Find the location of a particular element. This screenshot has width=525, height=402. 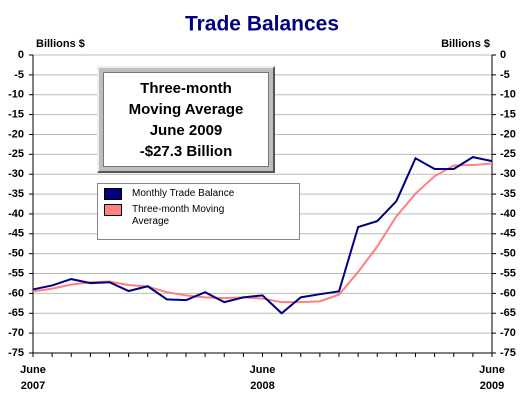

y-tick-label: -55 is located at coordinates (16, 273).